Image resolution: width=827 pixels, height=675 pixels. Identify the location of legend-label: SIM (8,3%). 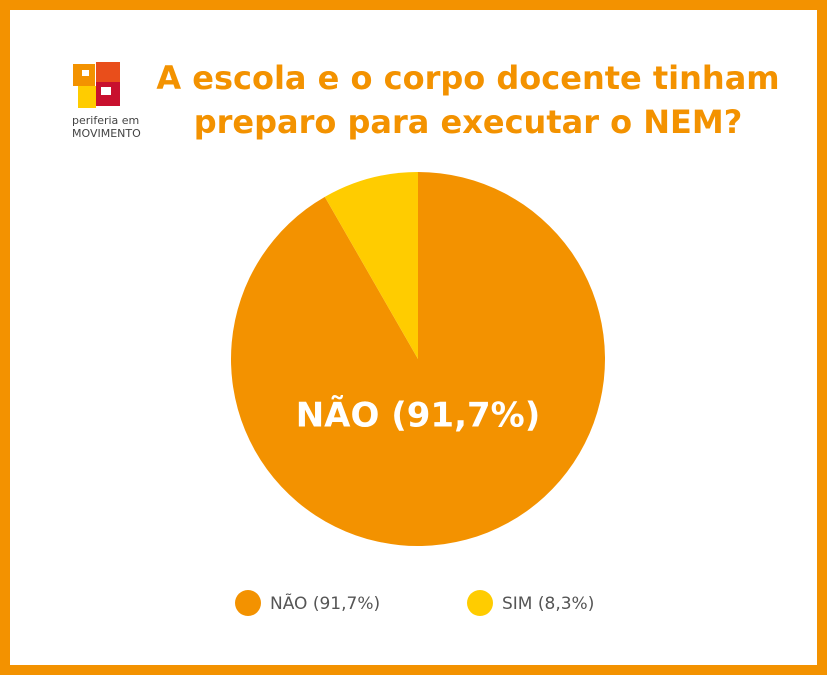
(548, 604).